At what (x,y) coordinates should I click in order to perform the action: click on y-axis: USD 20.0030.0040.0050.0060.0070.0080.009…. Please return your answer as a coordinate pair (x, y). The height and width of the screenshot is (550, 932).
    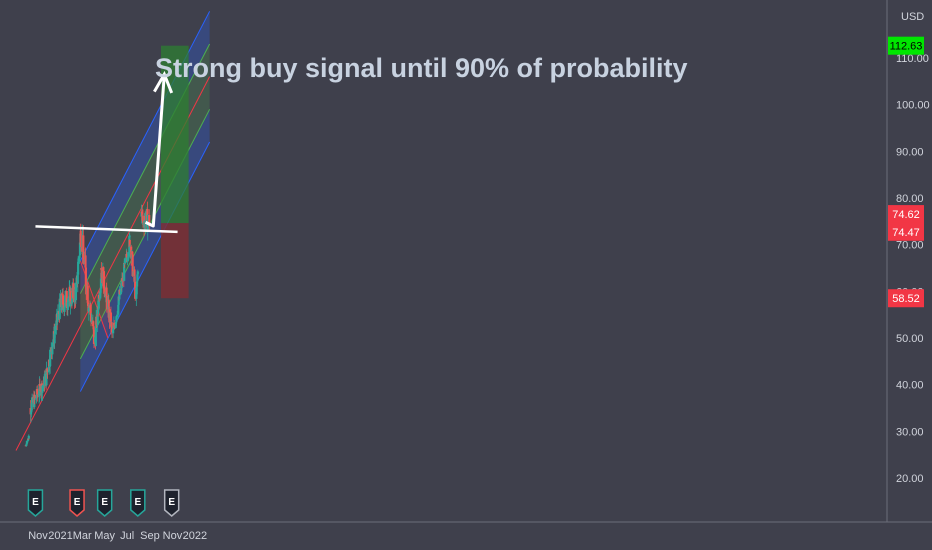
    Looking at the image, I should click on (909, 261).